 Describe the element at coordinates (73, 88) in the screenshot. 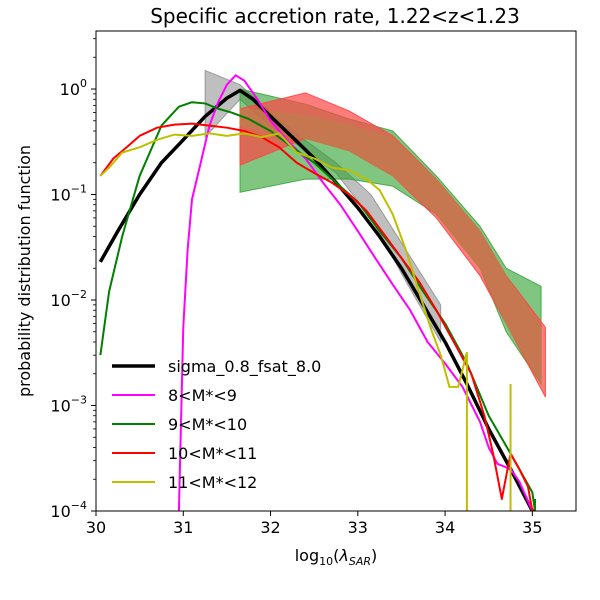

I see `y-tick-label: 10⁰` at that location.